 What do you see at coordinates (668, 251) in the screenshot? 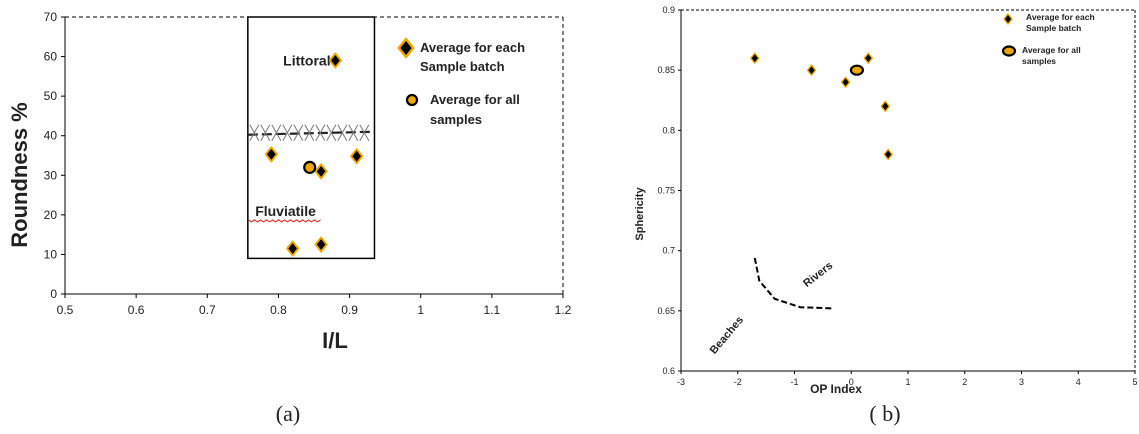
I see `panel-b-y-tick-label: 0.7` at bounding box center [668, 251].